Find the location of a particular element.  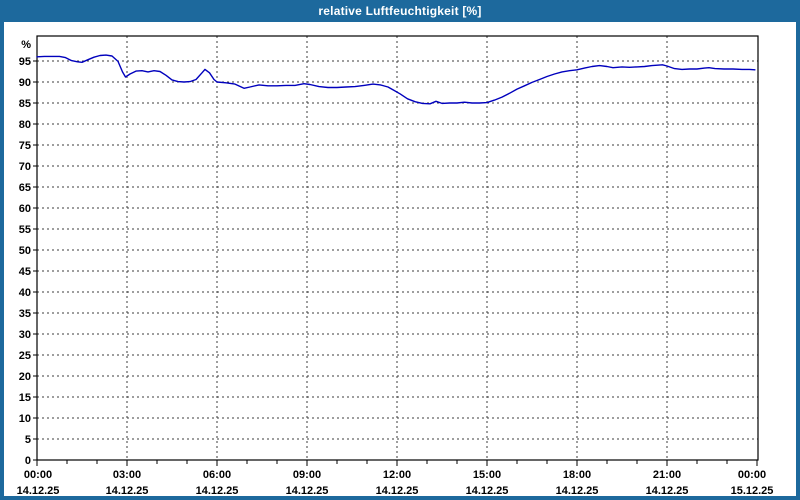

y-tick-label: 20 is located at coordinates (25, 377).